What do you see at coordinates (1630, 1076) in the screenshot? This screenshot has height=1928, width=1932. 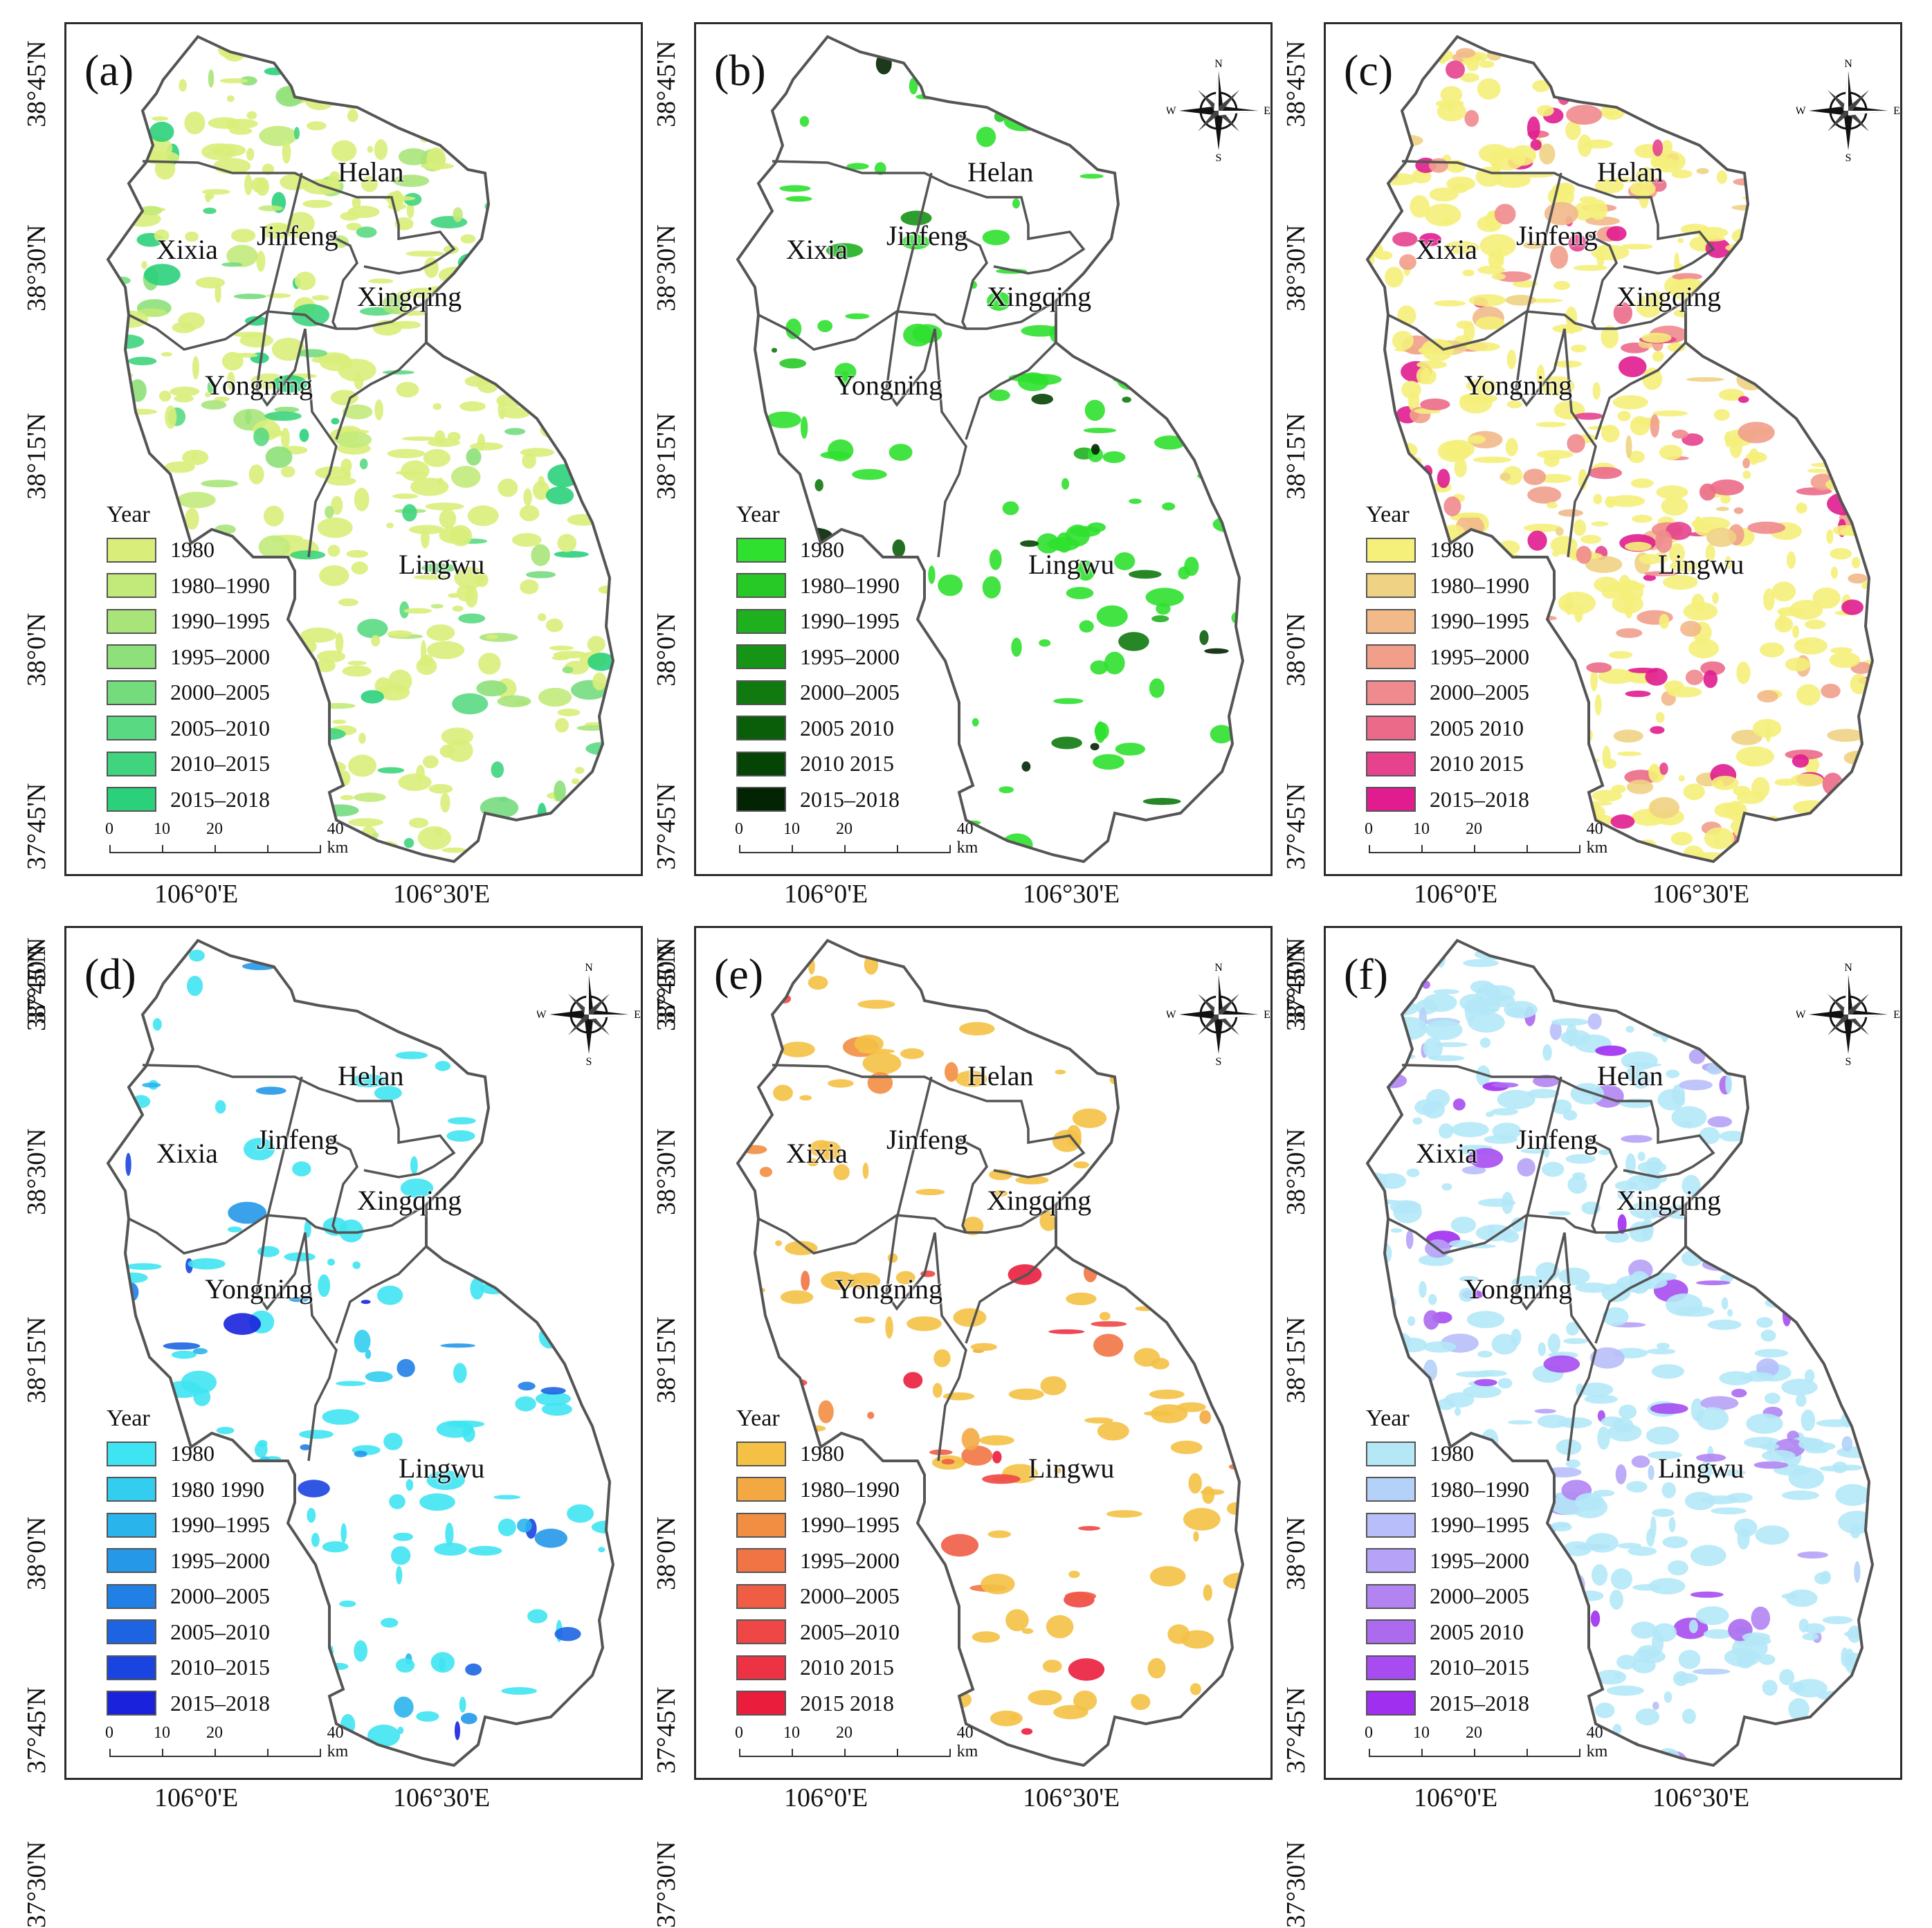 I see `district-label-helan: Helan` at bounding box center [1630, 1076].